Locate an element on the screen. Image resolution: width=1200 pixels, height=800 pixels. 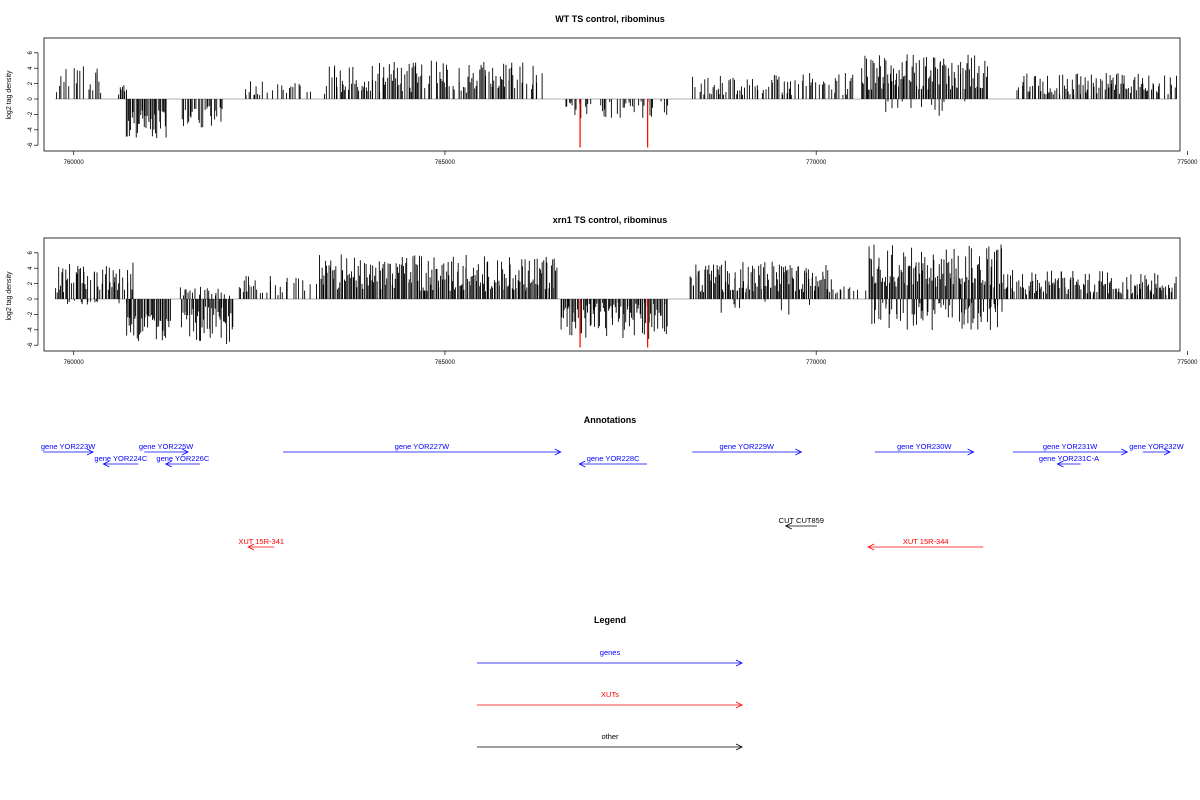
wt-bars is located at coordinates (616, 101).